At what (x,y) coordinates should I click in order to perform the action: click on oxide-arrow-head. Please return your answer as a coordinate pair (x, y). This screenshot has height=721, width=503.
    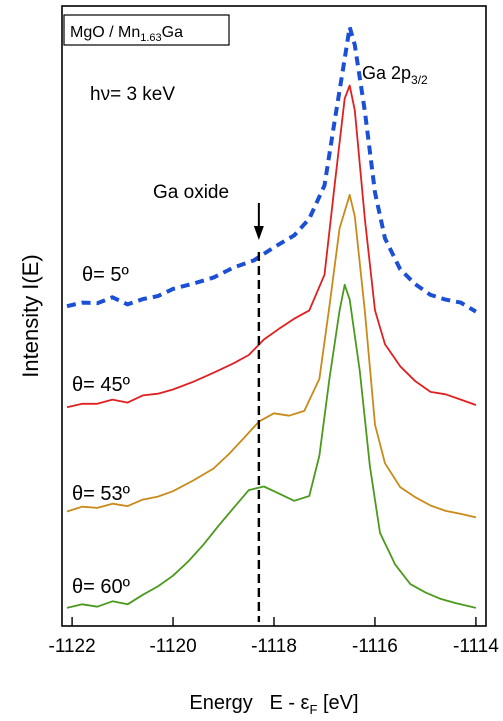
    Looking at the image, I should click on (258, 233).